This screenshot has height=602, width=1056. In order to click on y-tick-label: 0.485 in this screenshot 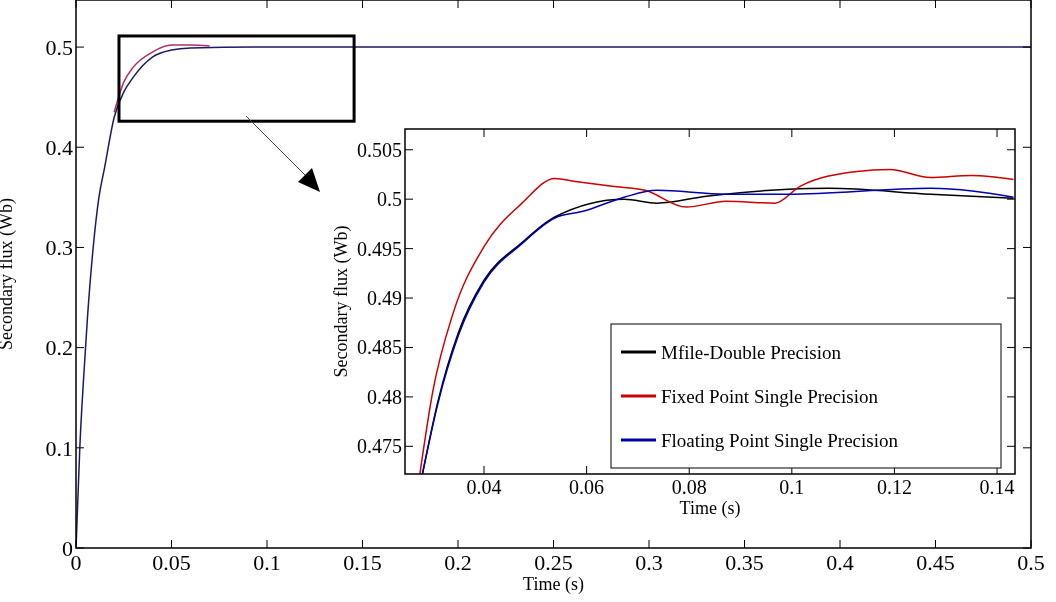, I will do `click(379, 347)`.